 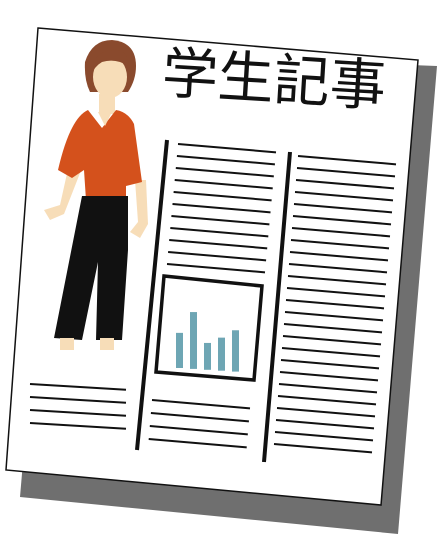 What do you see at coordinates (199, 424) in the screenshot?
I see `text-lines-middle-bottom` at bounding box center [199, 424].